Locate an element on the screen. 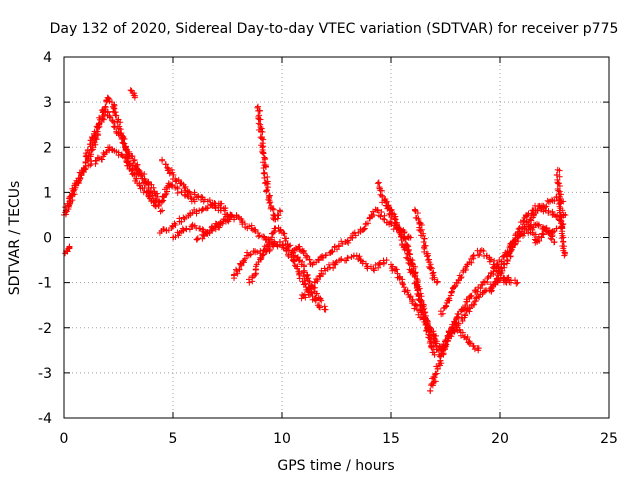 The height and width of the screenshot is (480, 640). x-tick-label: 10 is located at coordinates (282, 439).